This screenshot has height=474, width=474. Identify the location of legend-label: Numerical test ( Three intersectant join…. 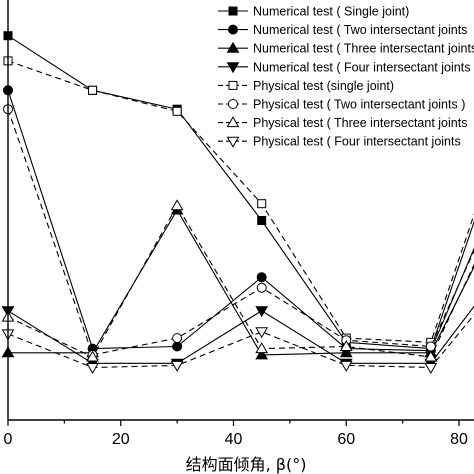
(363, 49).